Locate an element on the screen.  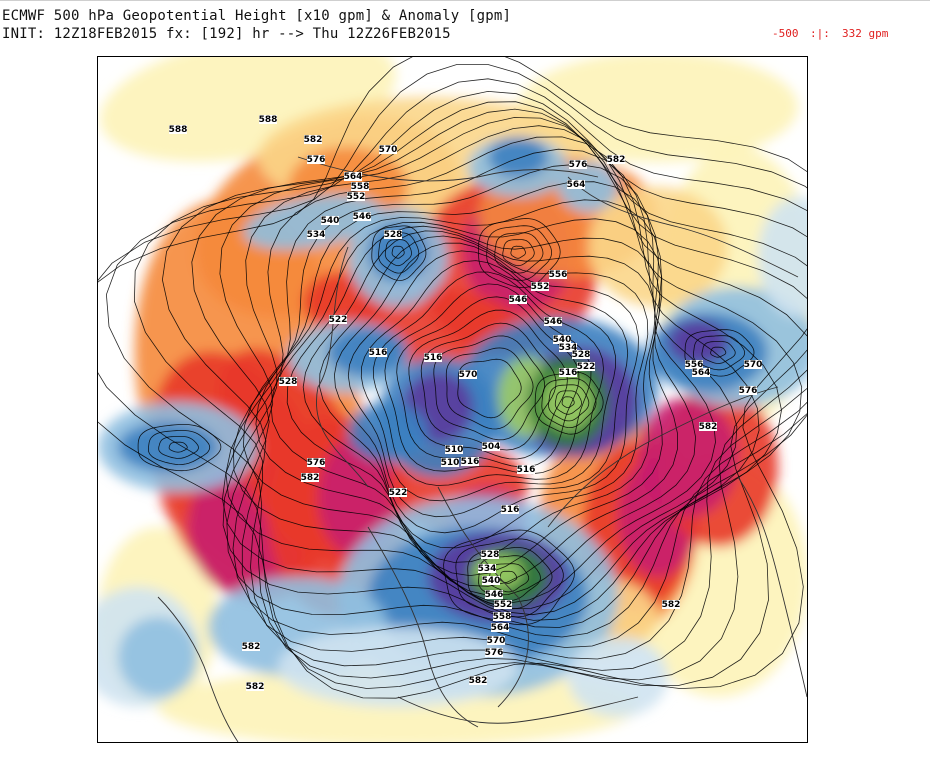
top-divider is located at coordinates (465, 0).